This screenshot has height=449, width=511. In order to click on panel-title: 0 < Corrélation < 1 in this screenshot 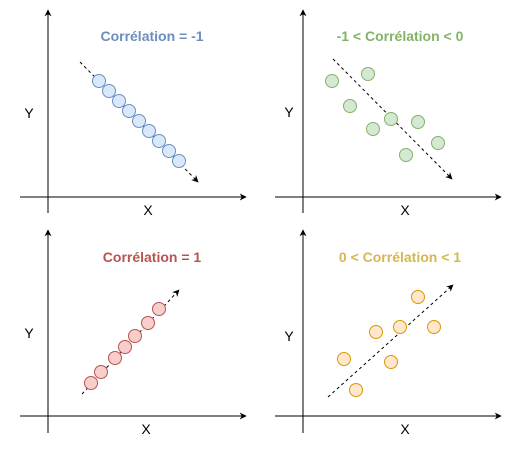, I will do `click(400, 257)`.